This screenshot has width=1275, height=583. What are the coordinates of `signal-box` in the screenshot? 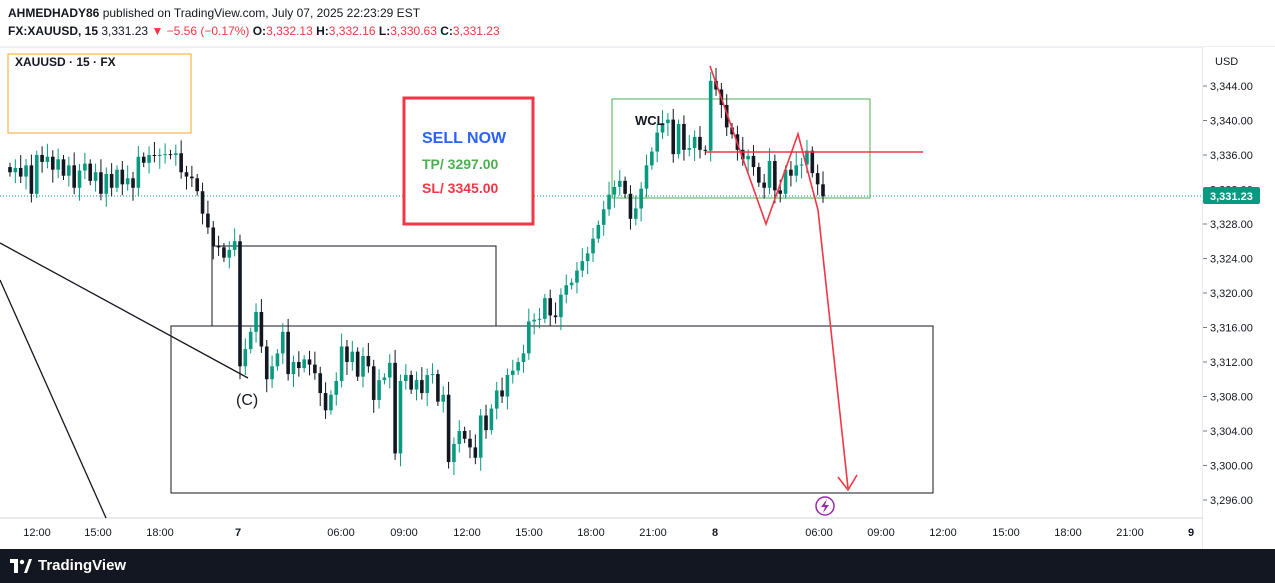 It's located at (468, 161).